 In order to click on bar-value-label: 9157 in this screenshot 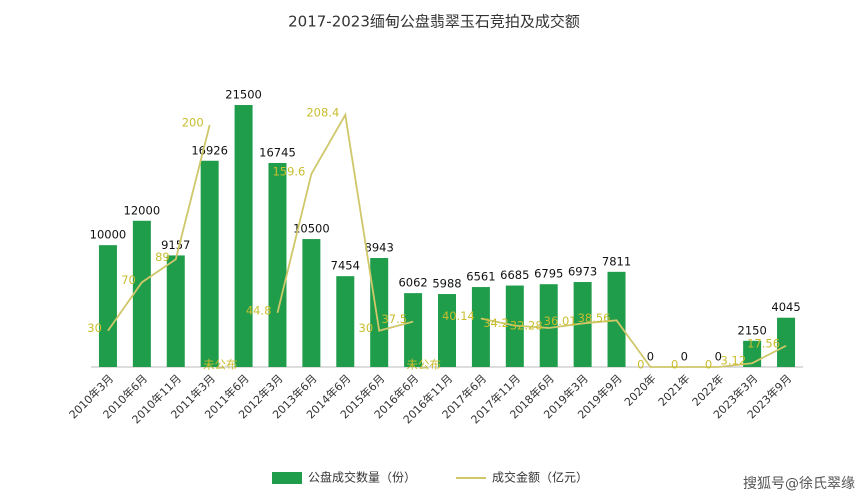, I will do `click(175, 245)`.